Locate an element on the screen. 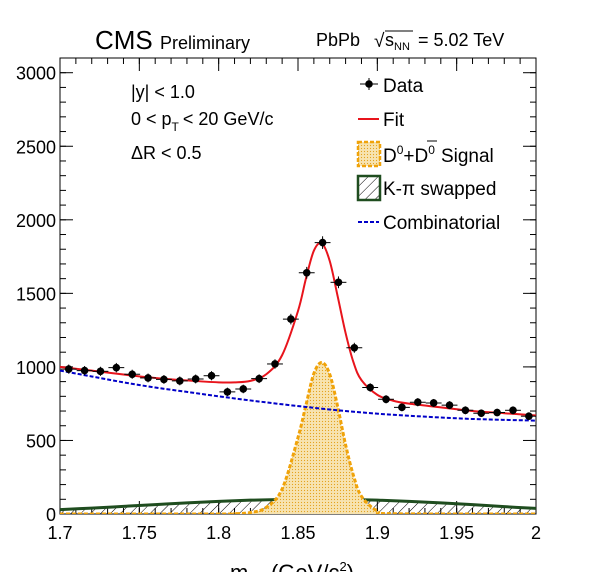 The height and width of the screenshot is (572, 596). sqrt-symbol: √ is located at coordinates (379, 41).